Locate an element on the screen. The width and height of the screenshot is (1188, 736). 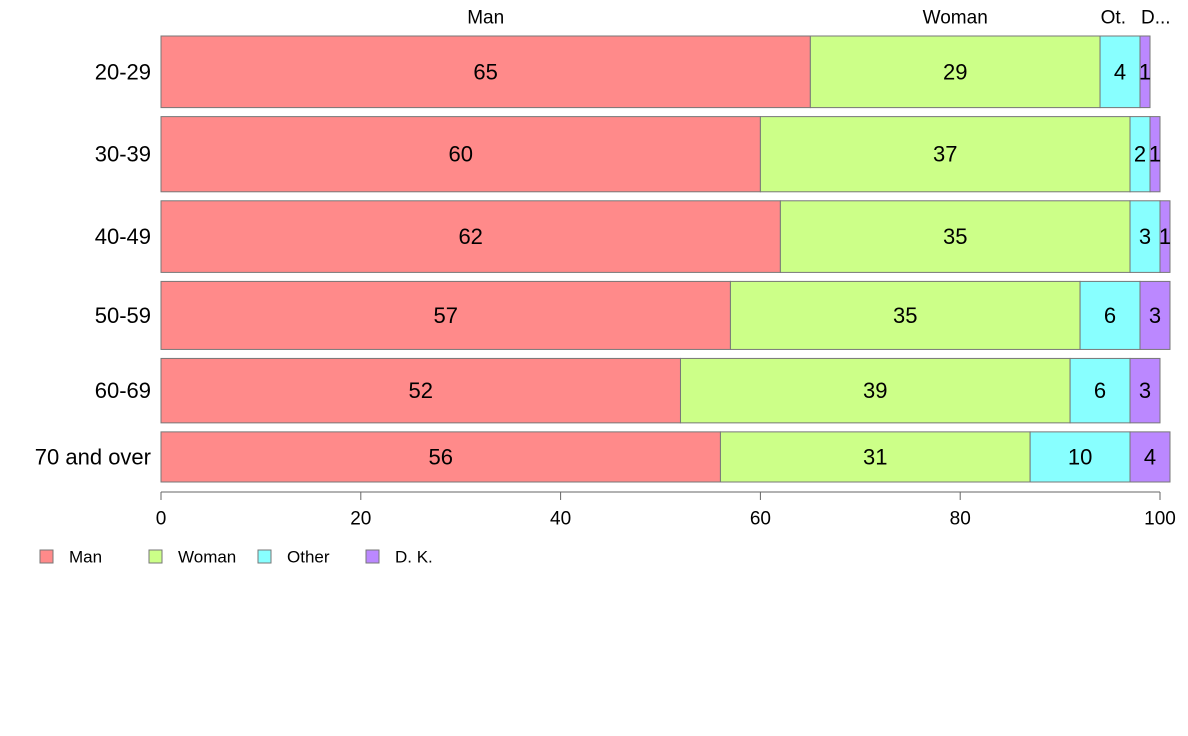
legend-label-man: Man is located at coordinates (85, 557).